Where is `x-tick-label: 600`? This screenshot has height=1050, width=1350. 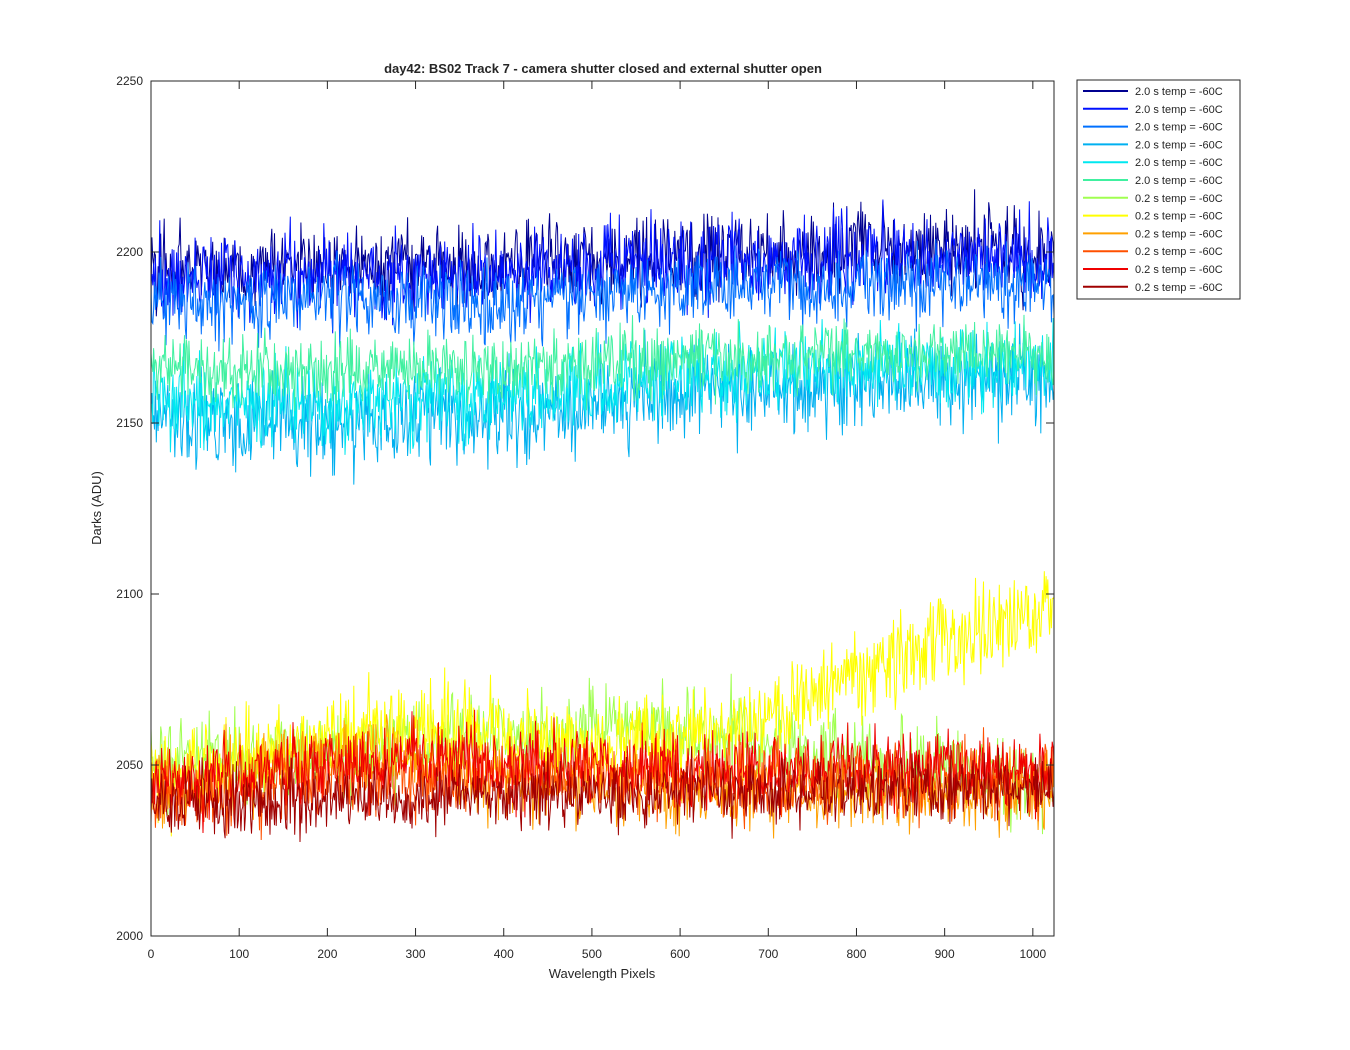
x-tick-label: 600 is located at coordinates (680, 954).